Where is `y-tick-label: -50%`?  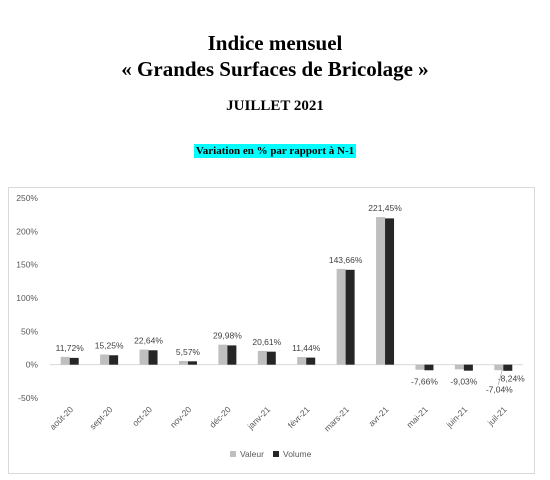 y-tick-label: -50% is located at coordinates (28, 398).